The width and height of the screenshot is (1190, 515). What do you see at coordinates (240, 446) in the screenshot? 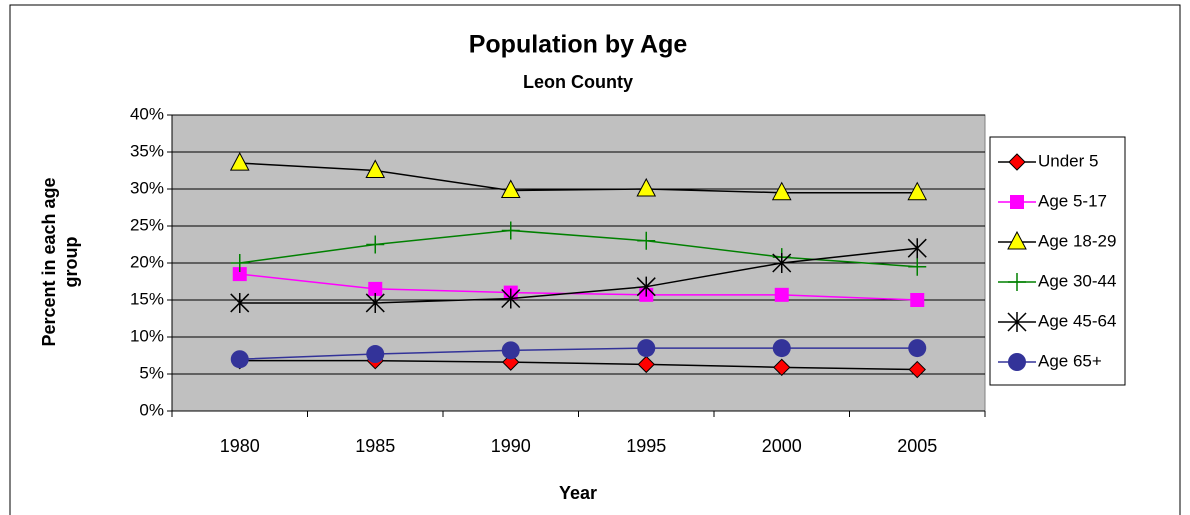
I see `x-tick-label: 1980` at bounding box center [240, 446].